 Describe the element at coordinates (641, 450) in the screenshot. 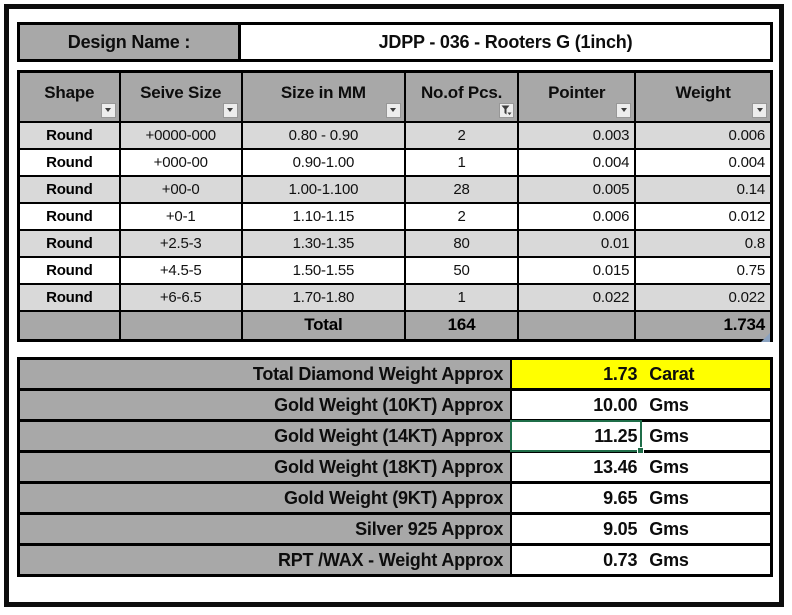

I see `fill-handle` at that location.